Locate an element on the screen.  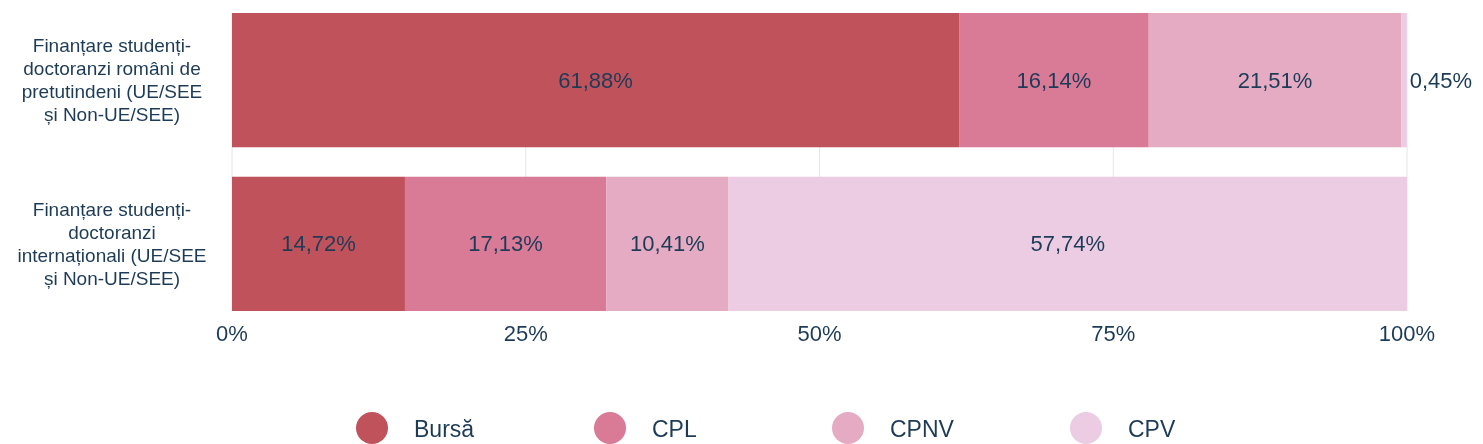
data-label: 10,41% is located at coordinates (667, 244).